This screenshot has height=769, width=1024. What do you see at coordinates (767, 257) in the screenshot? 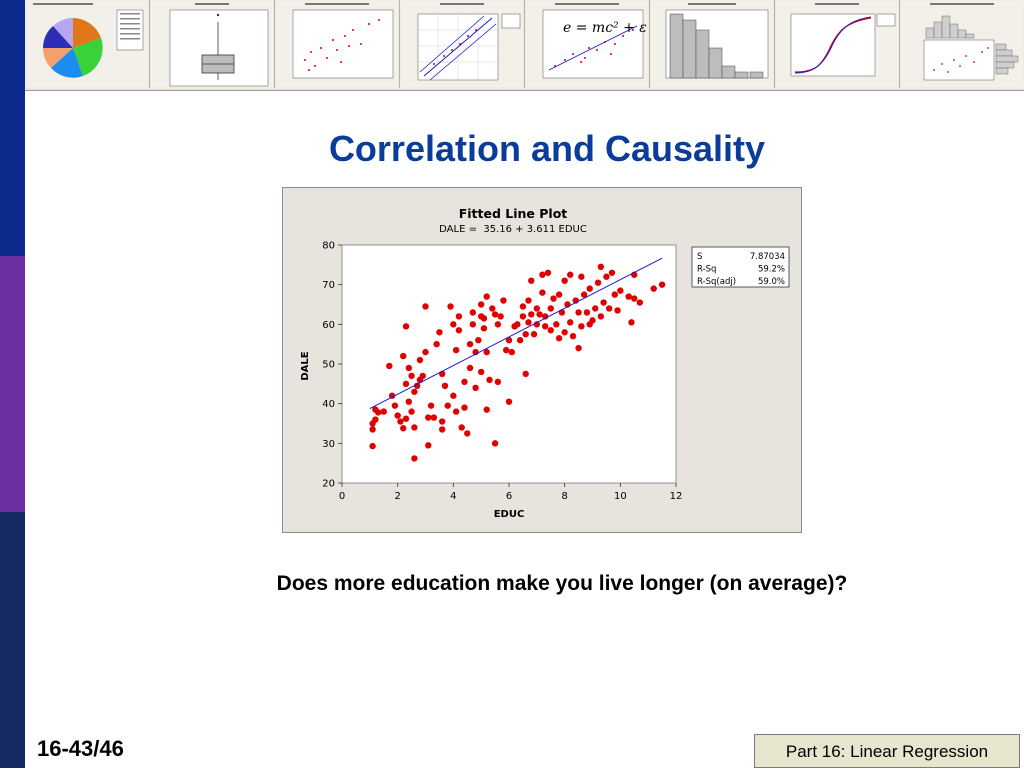
I see `stat-value: 7.87034` at bounding box center [767, 257].